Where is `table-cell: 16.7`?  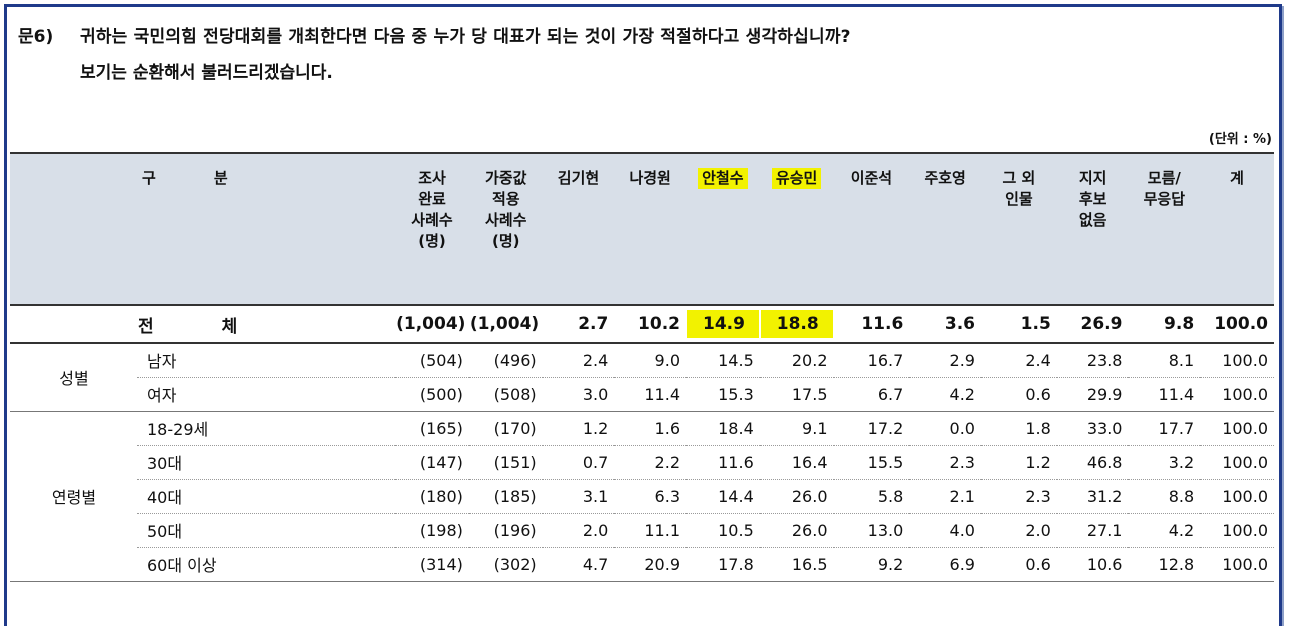 table-cell: 16.7 is located at coordinates (871, 360).